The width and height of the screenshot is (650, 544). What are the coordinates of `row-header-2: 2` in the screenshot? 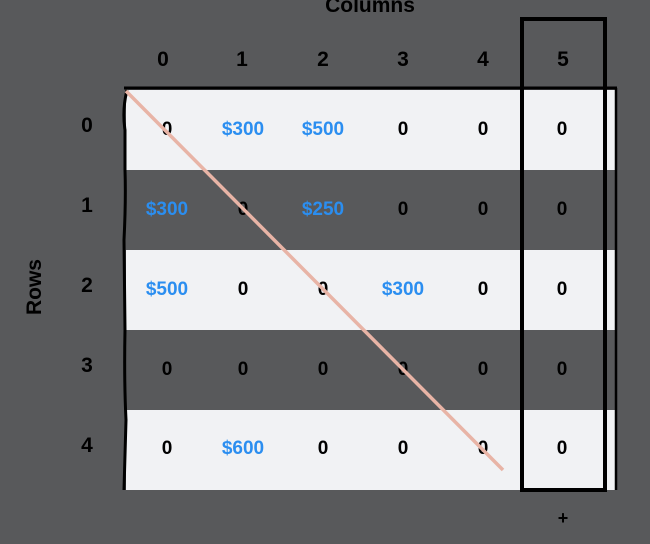 It's located at (87, 285).